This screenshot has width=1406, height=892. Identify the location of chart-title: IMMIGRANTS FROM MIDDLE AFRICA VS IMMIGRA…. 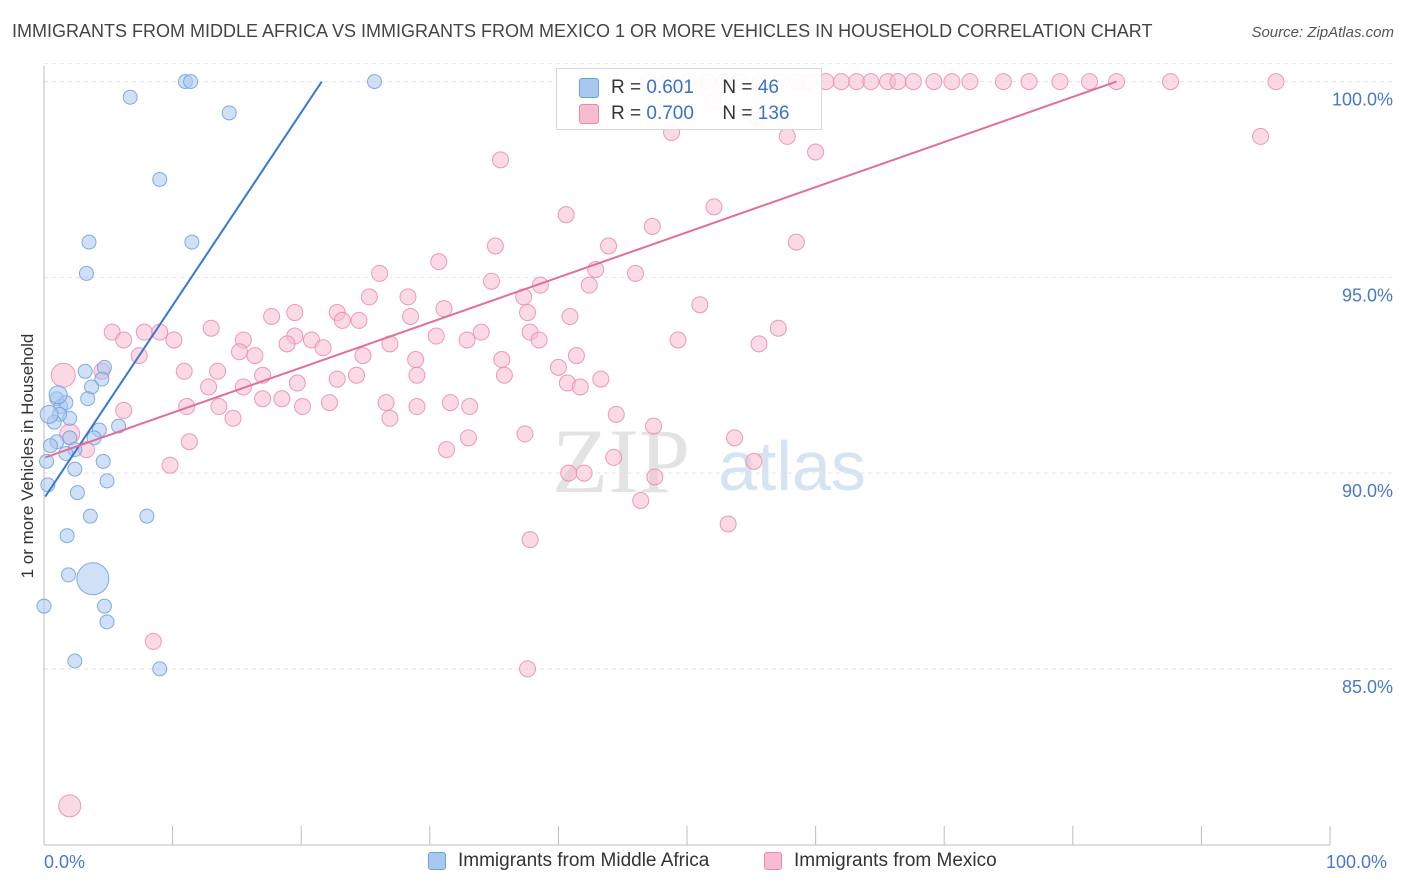
(582, 31).